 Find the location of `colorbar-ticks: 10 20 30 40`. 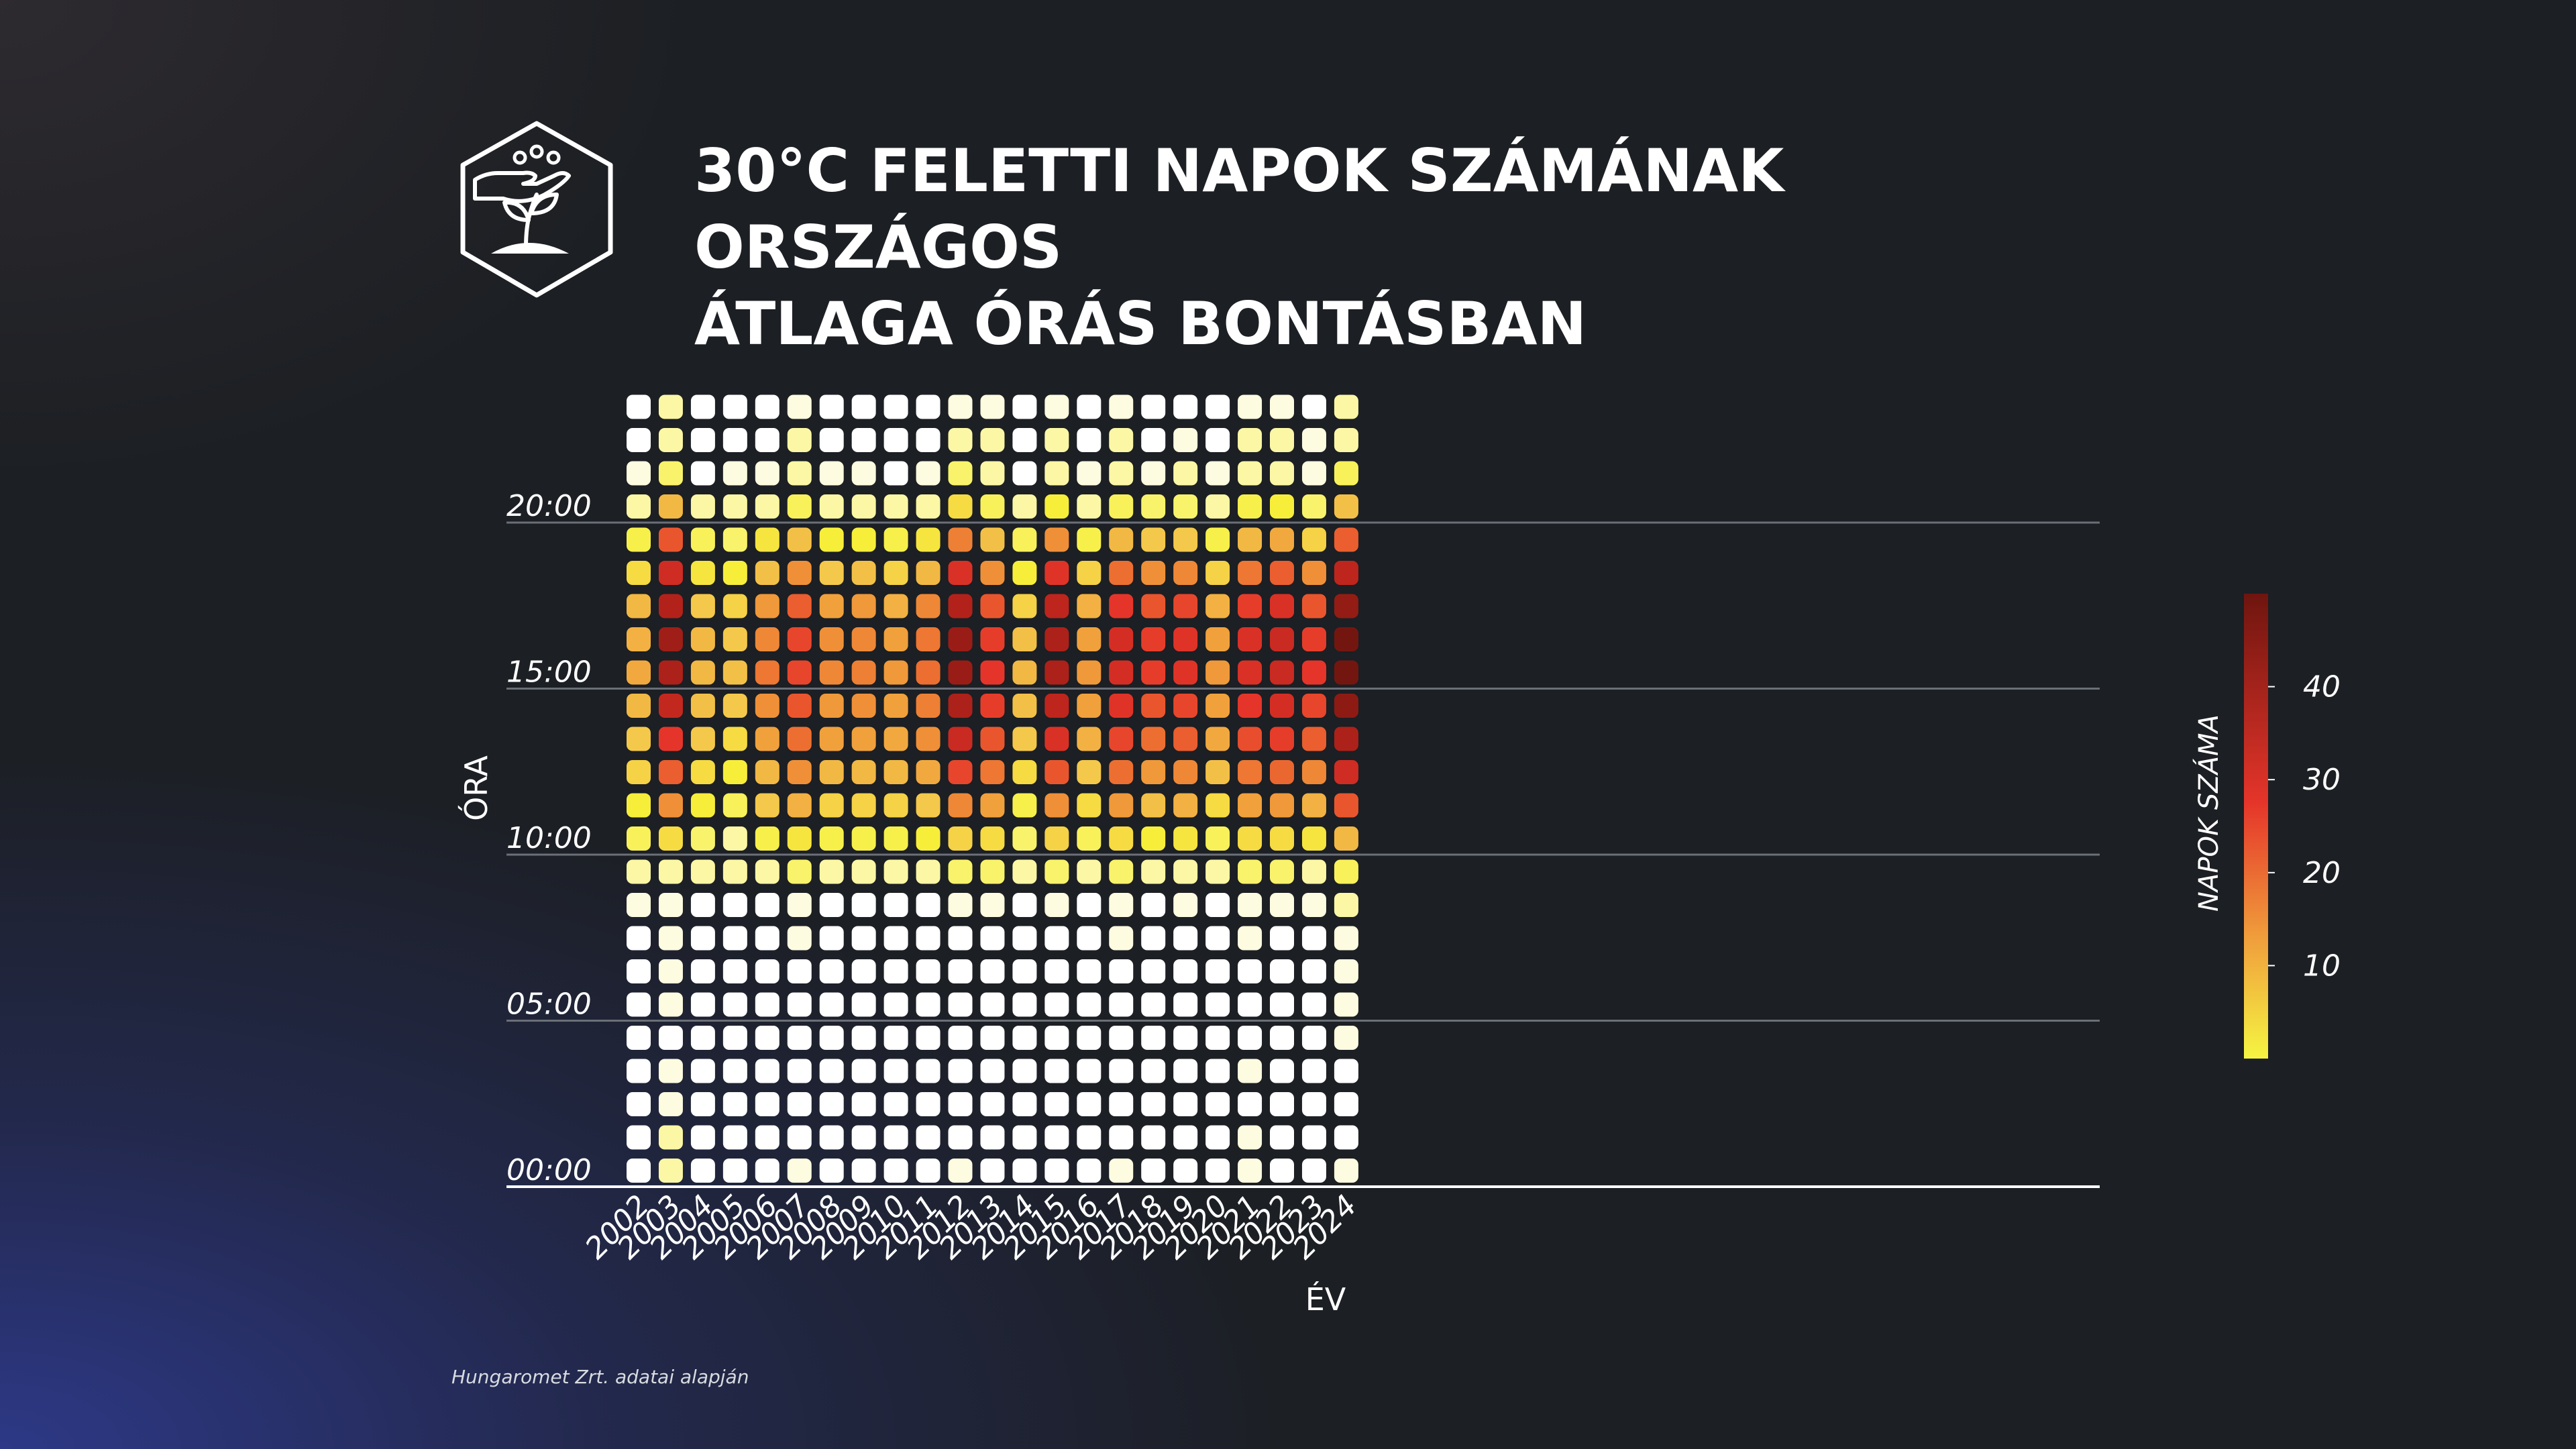

colorbar-ticks: 10 20 30 40 is located at coordinates (2304, 826).